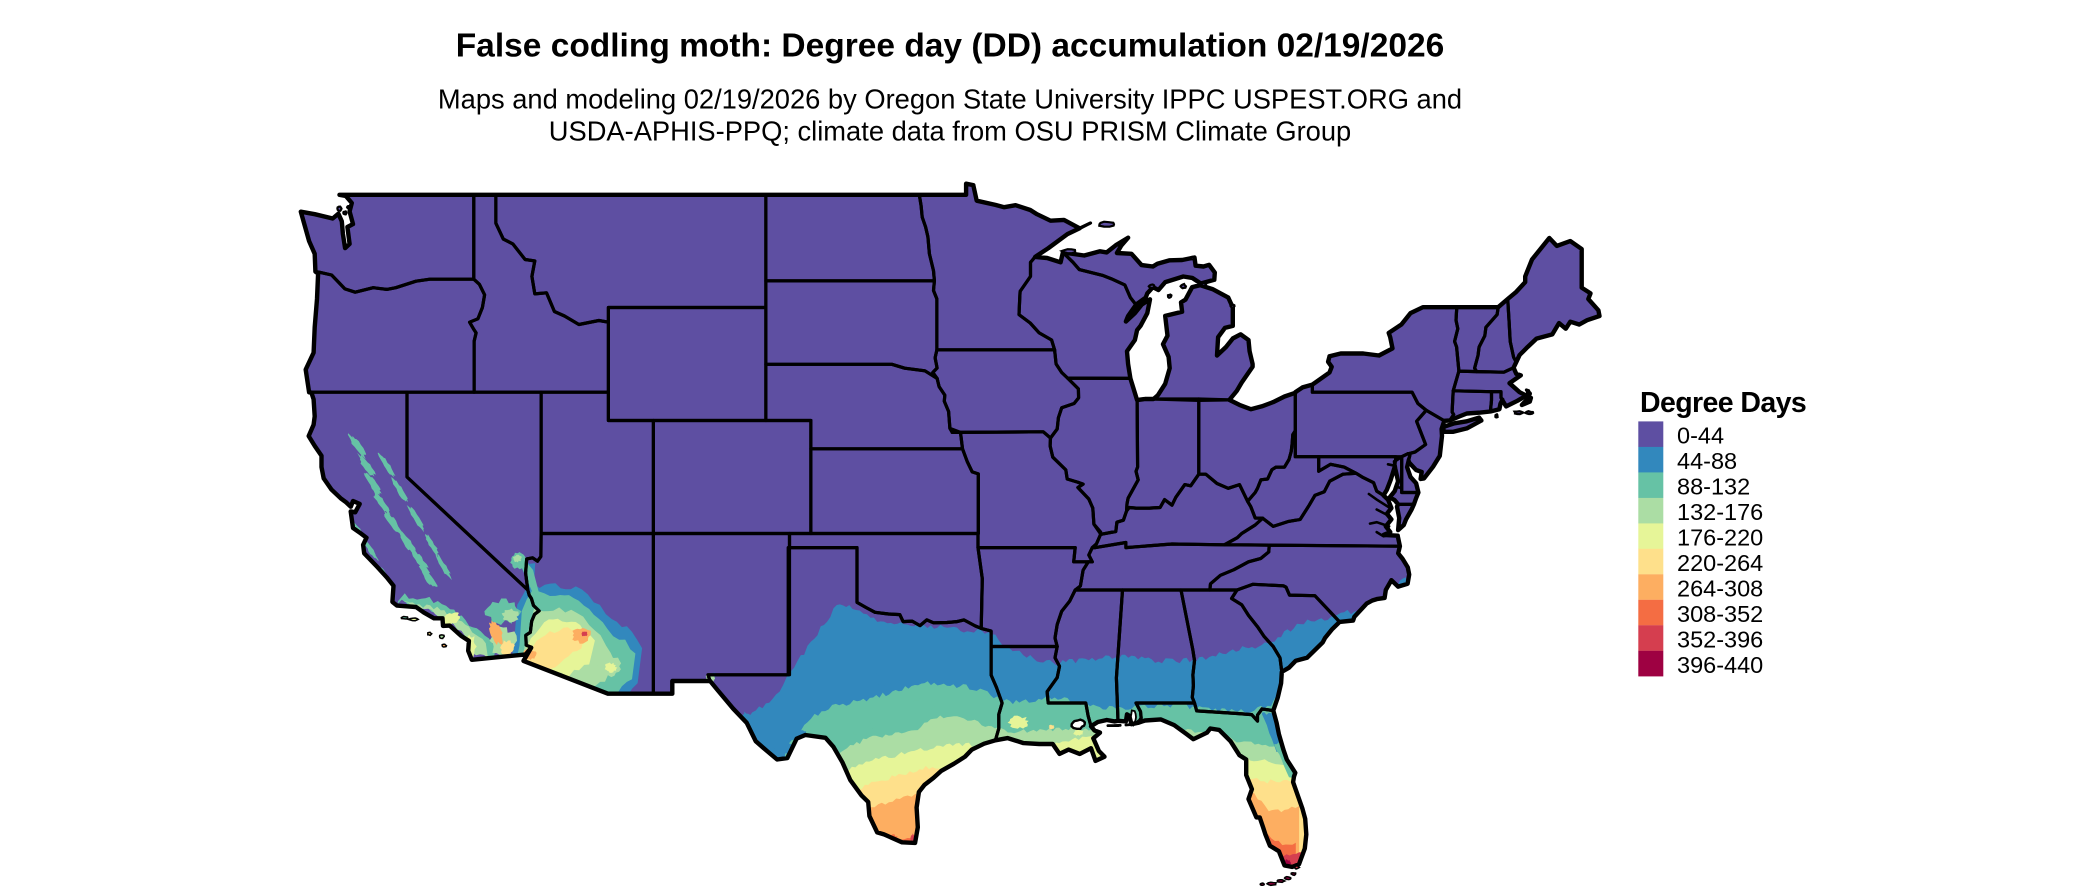  What do you see at coordinates (1707, 461) in the screenshot?
I see `svg-text: 44-88` at bounding box center [1707, 461].